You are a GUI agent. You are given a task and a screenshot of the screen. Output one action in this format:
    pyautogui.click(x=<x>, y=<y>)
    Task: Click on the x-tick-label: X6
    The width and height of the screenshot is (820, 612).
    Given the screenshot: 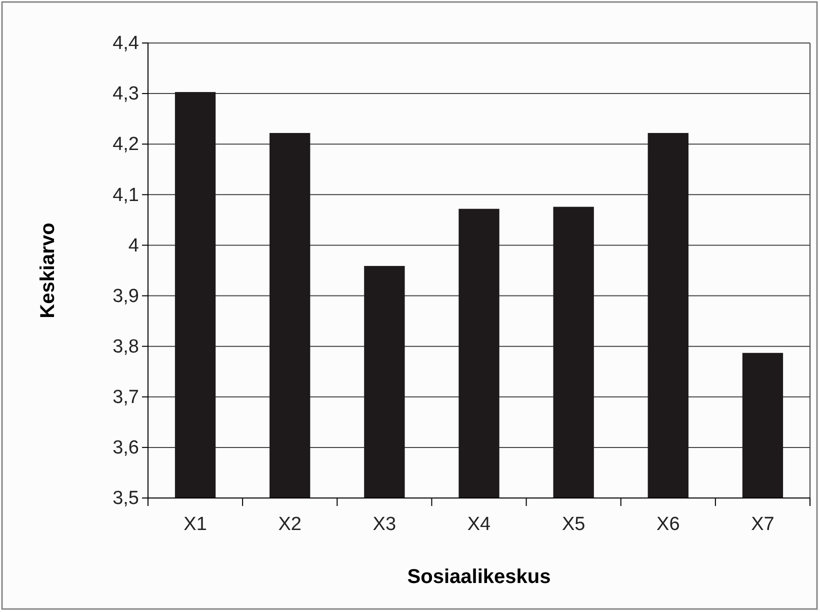 What is the action you would take?
    pyautogui.click(x=668, y=524)
    